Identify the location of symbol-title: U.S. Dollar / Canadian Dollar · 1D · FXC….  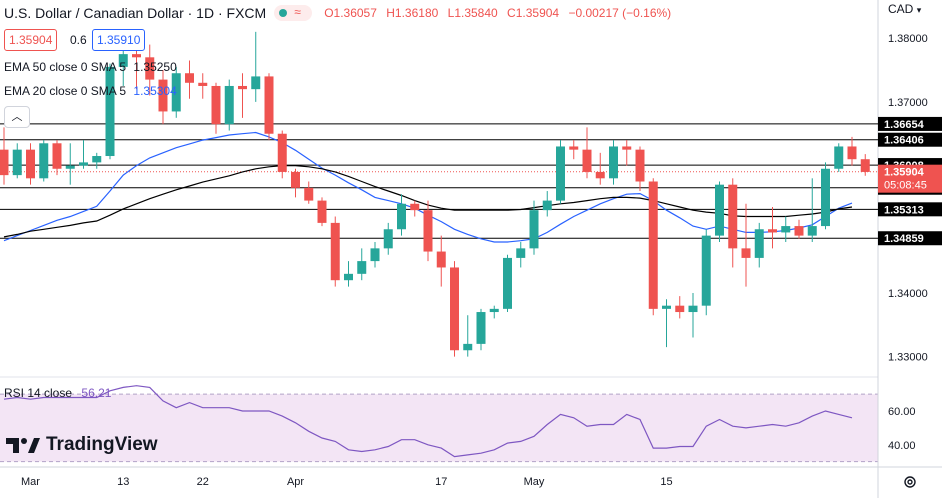
(135, 13).